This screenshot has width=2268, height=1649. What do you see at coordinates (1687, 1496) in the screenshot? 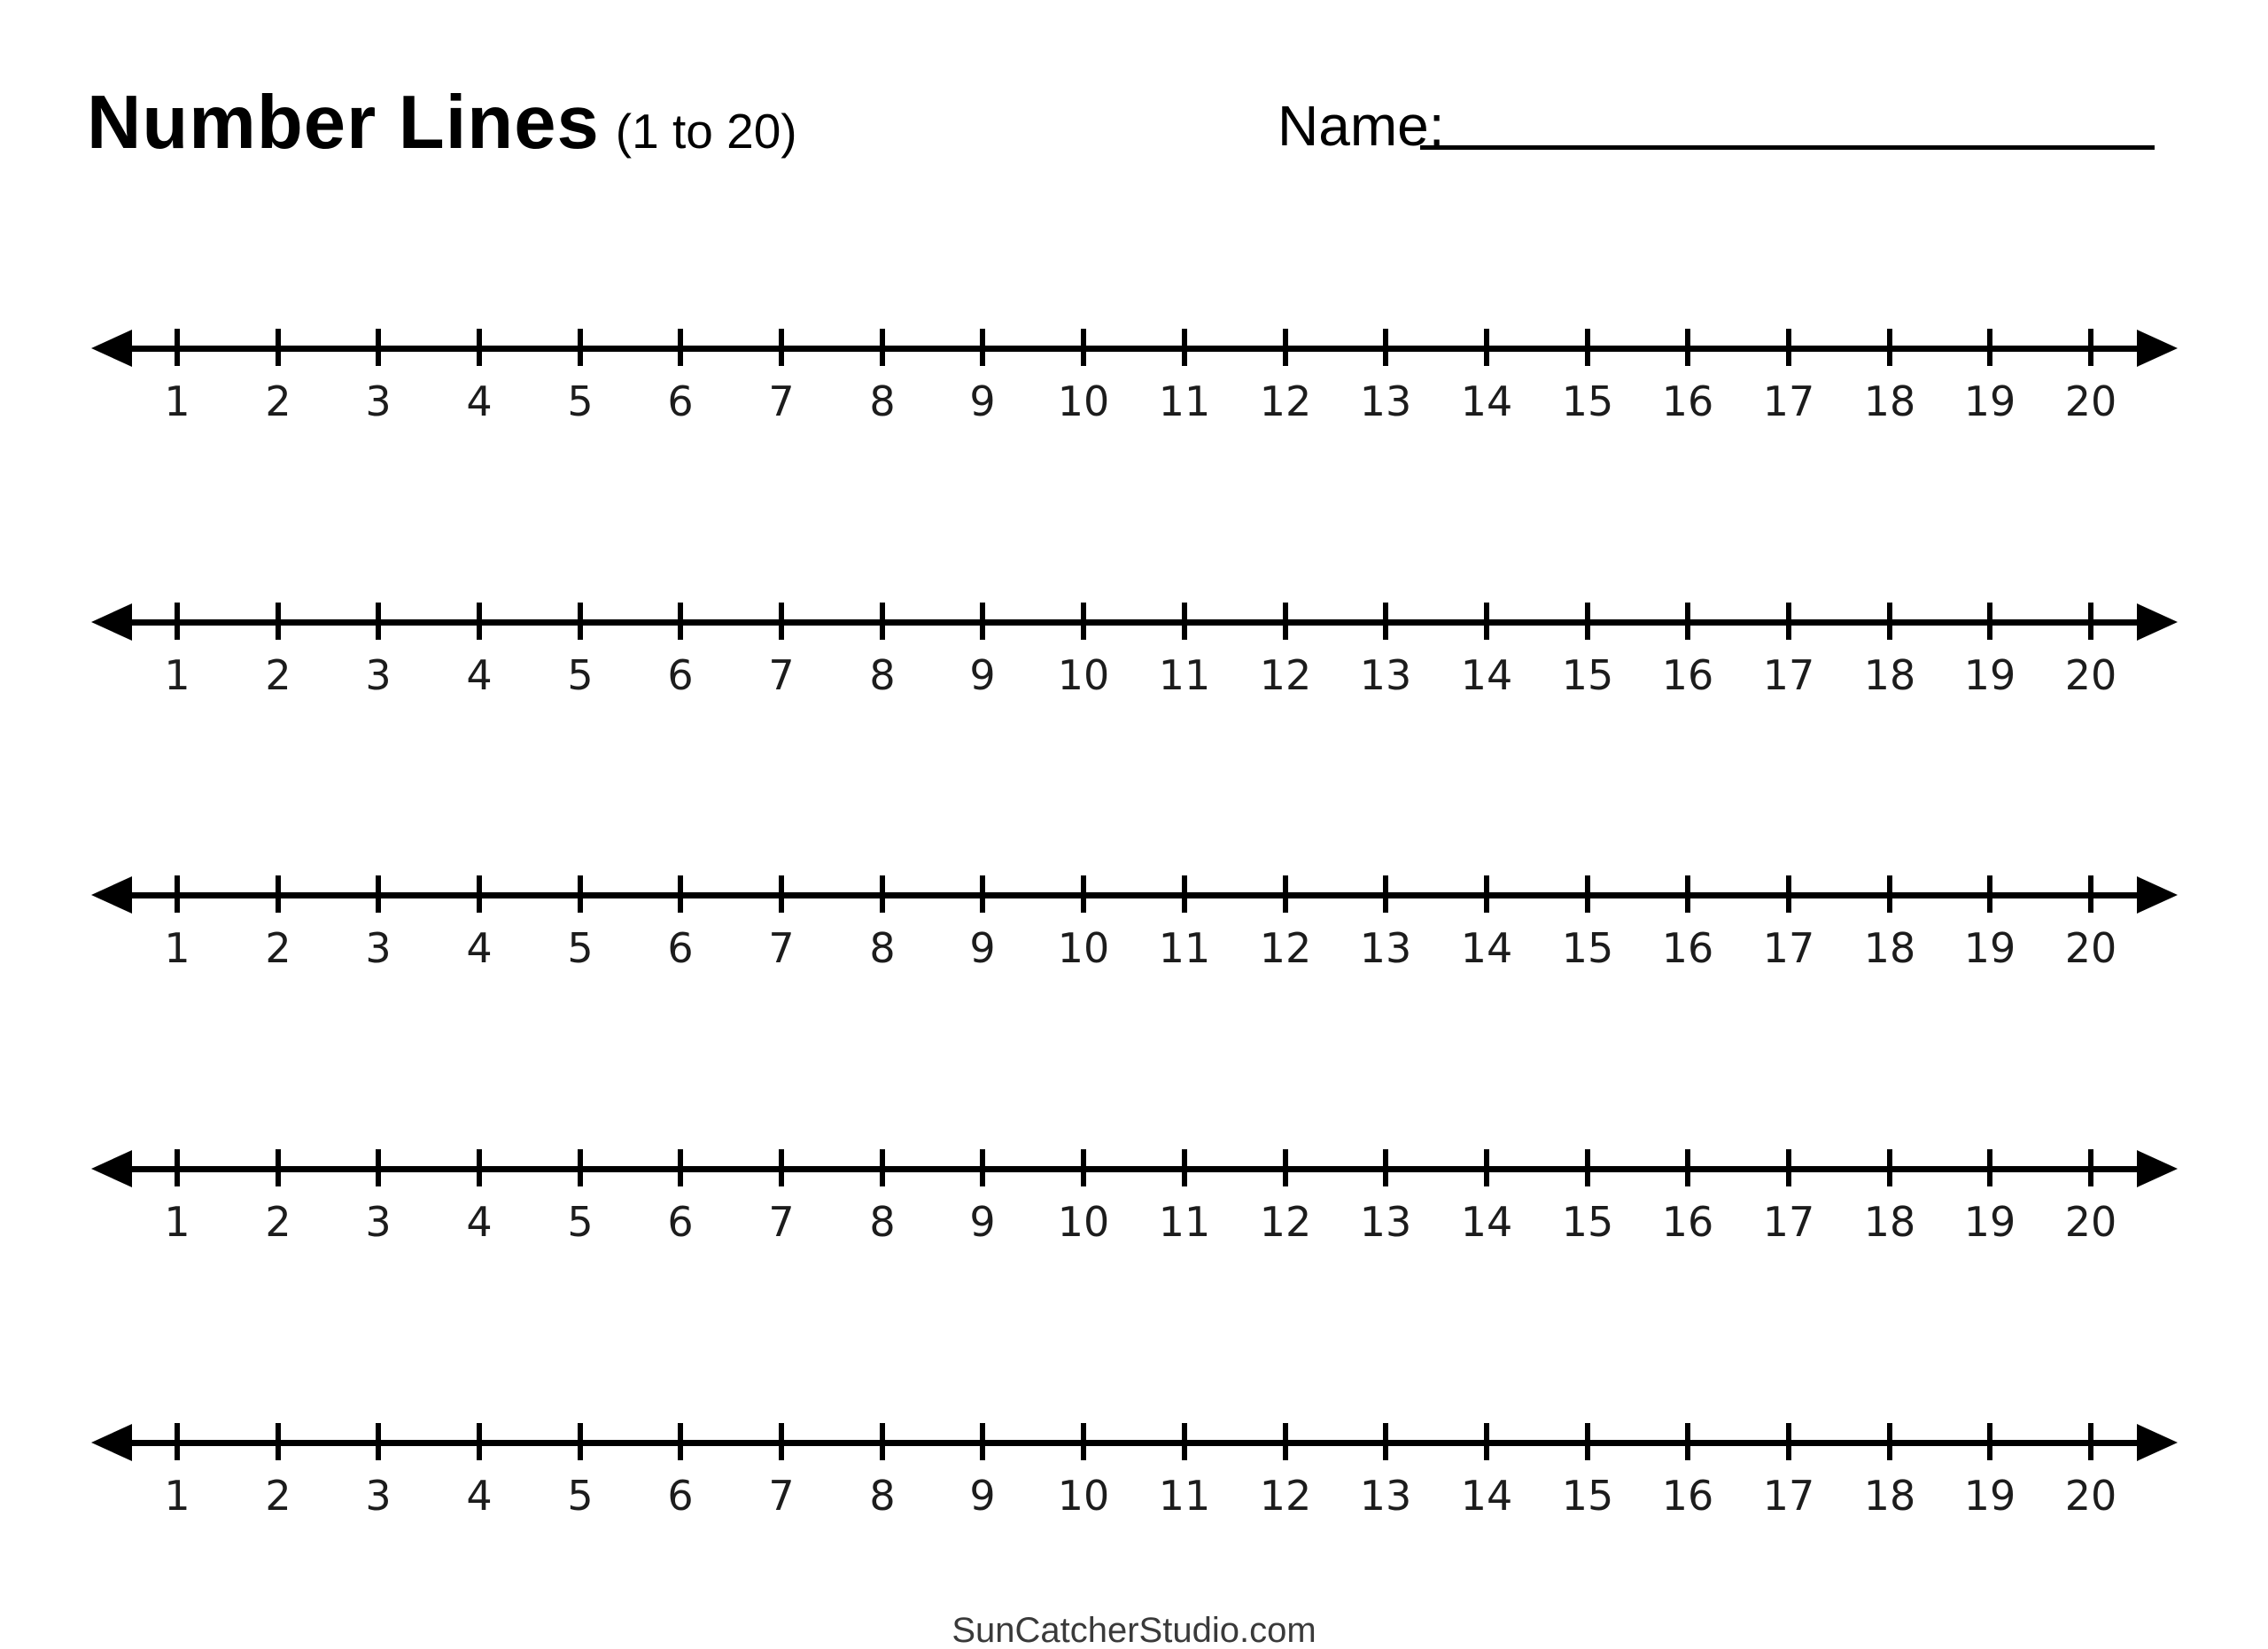
I see `tick-label: 16` at bounding box center [1687, 1496].